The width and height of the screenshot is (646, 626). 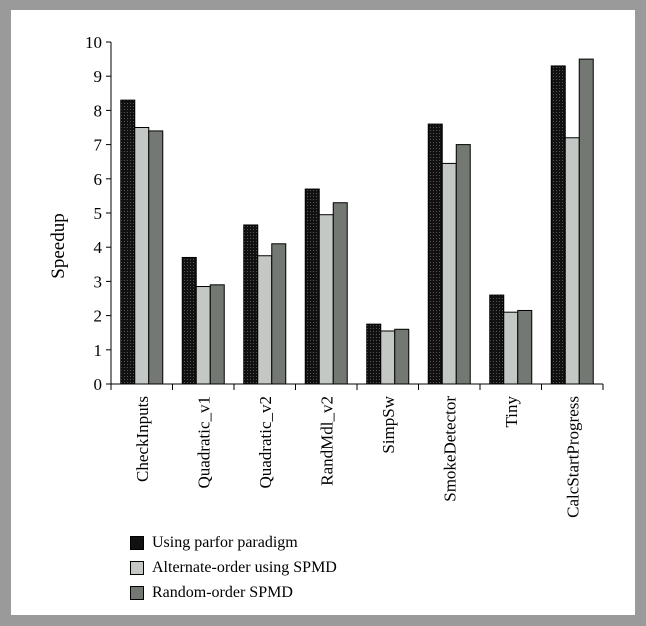 What do you see at coordinates (98, 110) in the screenshot?
I see `y-tick-label-8: 8` at bounding box center [98, 110].